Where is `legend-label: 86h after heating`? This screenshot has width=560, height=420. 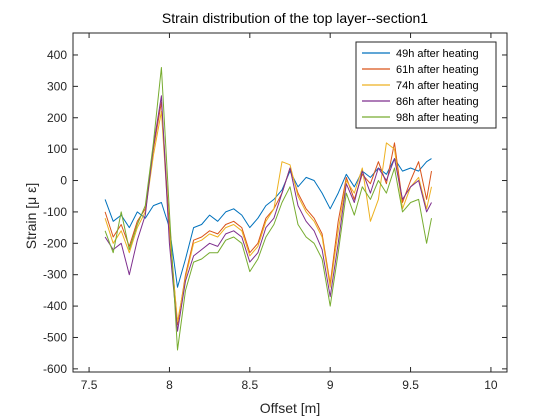
legend-label: 86h after heating is located at coordinates (437, 102).